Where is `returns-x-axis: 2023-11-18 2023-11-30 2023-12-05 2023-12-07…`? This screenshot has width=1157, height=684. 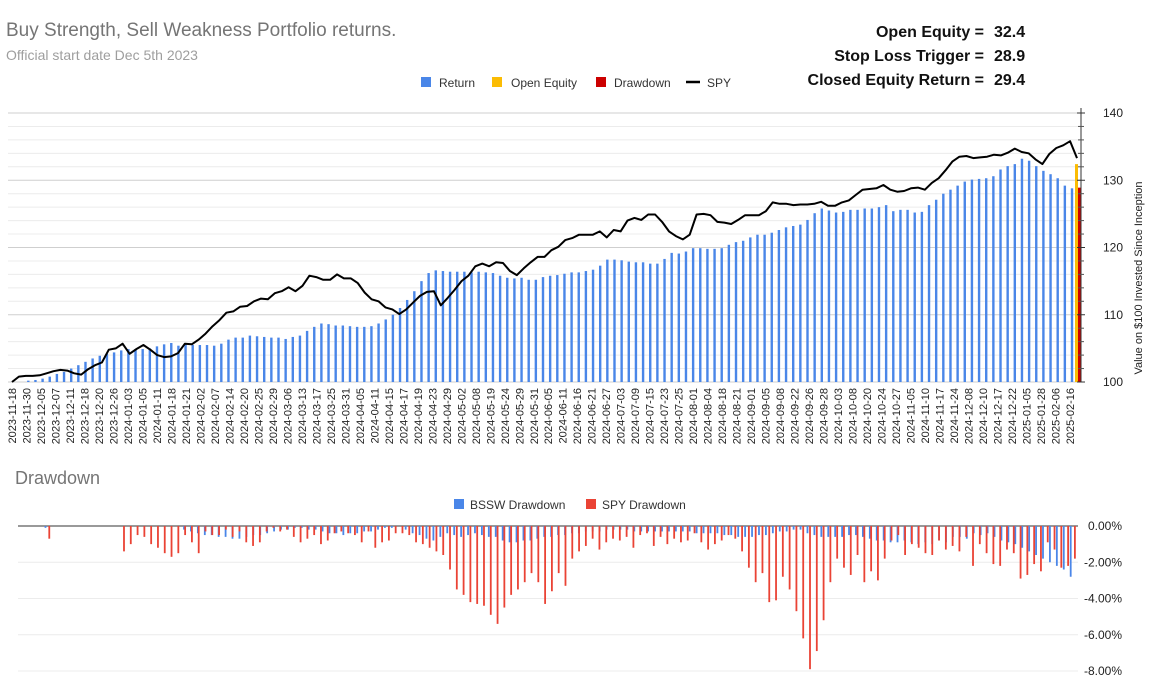 returns-x-axis: 2023-11-18 2023-11-30 2023-12-05 2023-12-07… is located at coordinates (542, 416).